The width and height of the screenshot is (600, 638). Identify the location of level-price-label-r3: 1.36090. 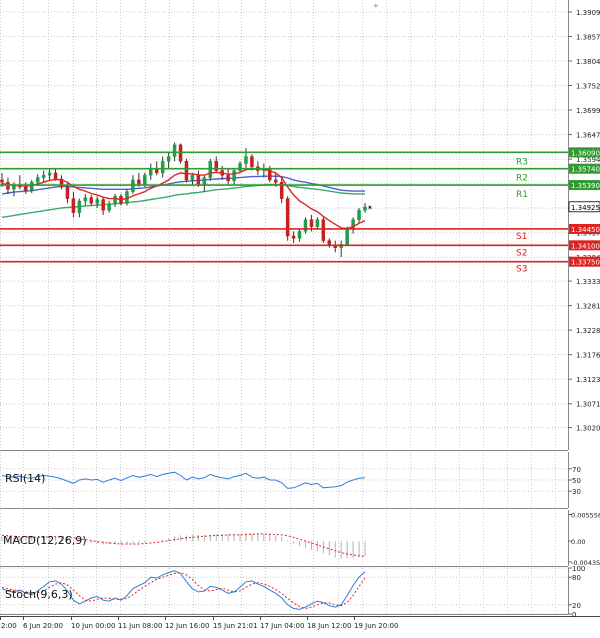
(585, 153).